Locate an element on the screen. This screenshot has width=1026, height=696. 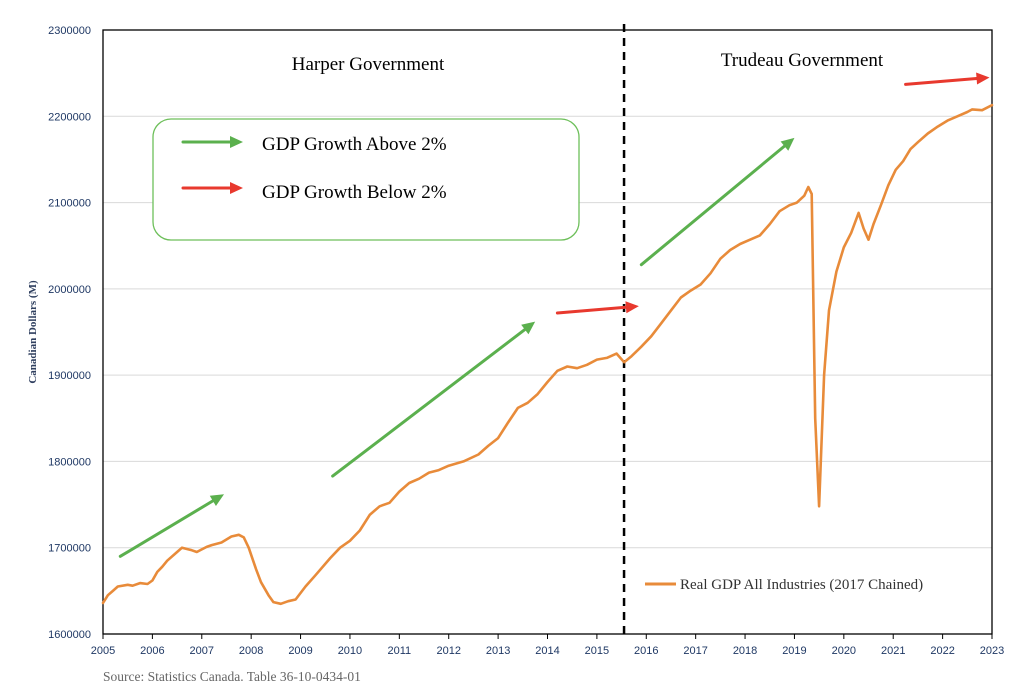
legend-label: Real GDP All Industries (2017 Chained) is located at coordinates (801, 585).